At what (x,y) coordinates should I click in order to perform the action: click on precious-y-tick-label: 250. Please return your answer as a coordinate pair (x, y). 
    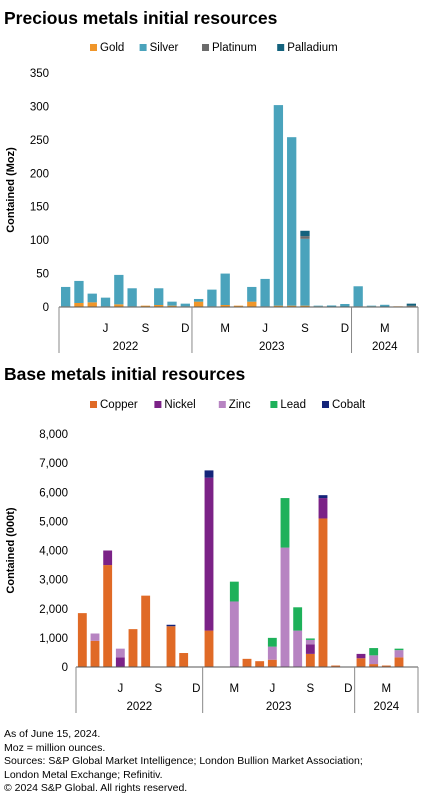
    Looking at the image, I should click on (39, 141).